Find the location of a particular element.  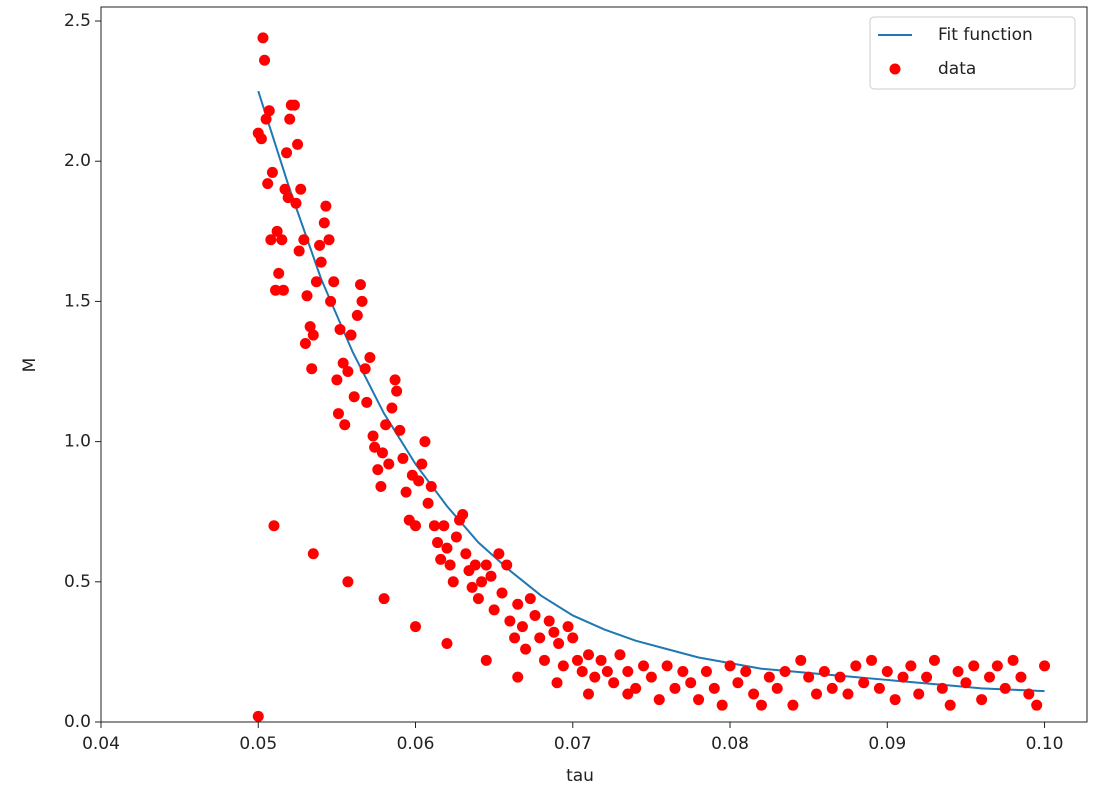

legend-box is located at coordinates (972, 53).